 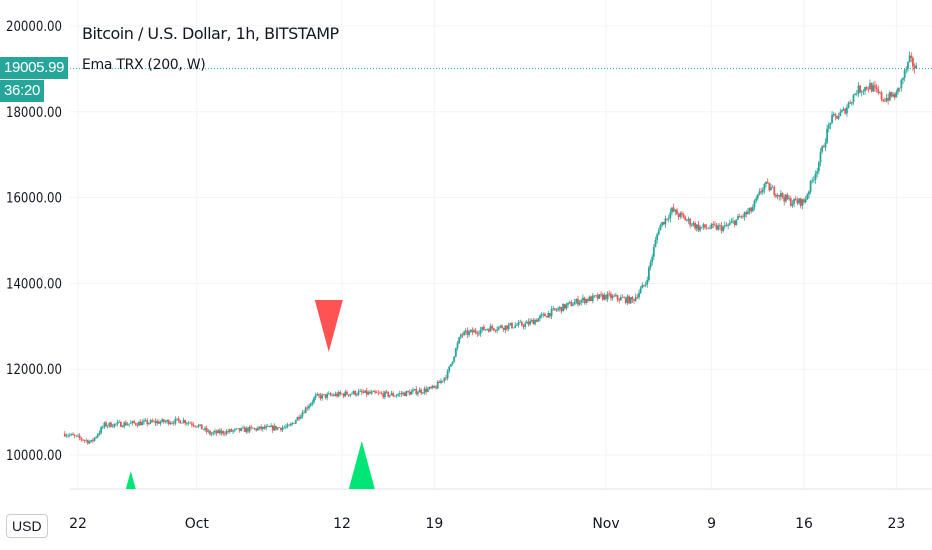 What do you see at coordinates (34, 199) in the screenshot?
I see `y-tick-label: 16000.00` at bounding box center [34, 199].